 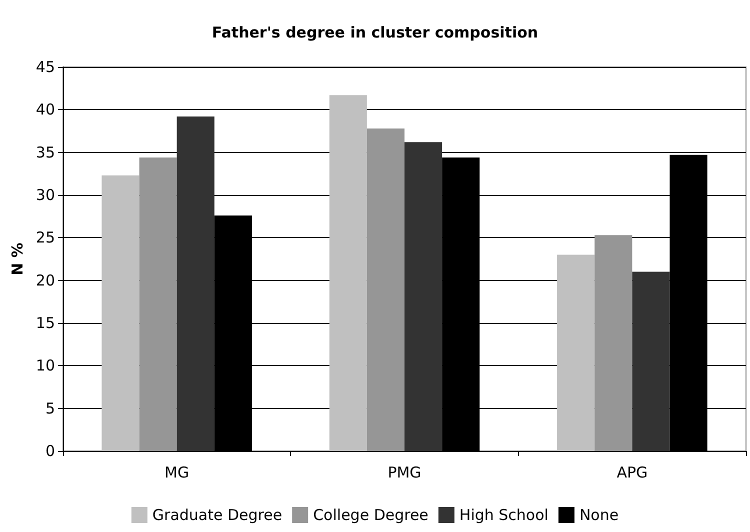 What do you see at coordinates (45, 67) in the screenshot?
I see `y-tick-label: 45` at bounding box center [45, 67].